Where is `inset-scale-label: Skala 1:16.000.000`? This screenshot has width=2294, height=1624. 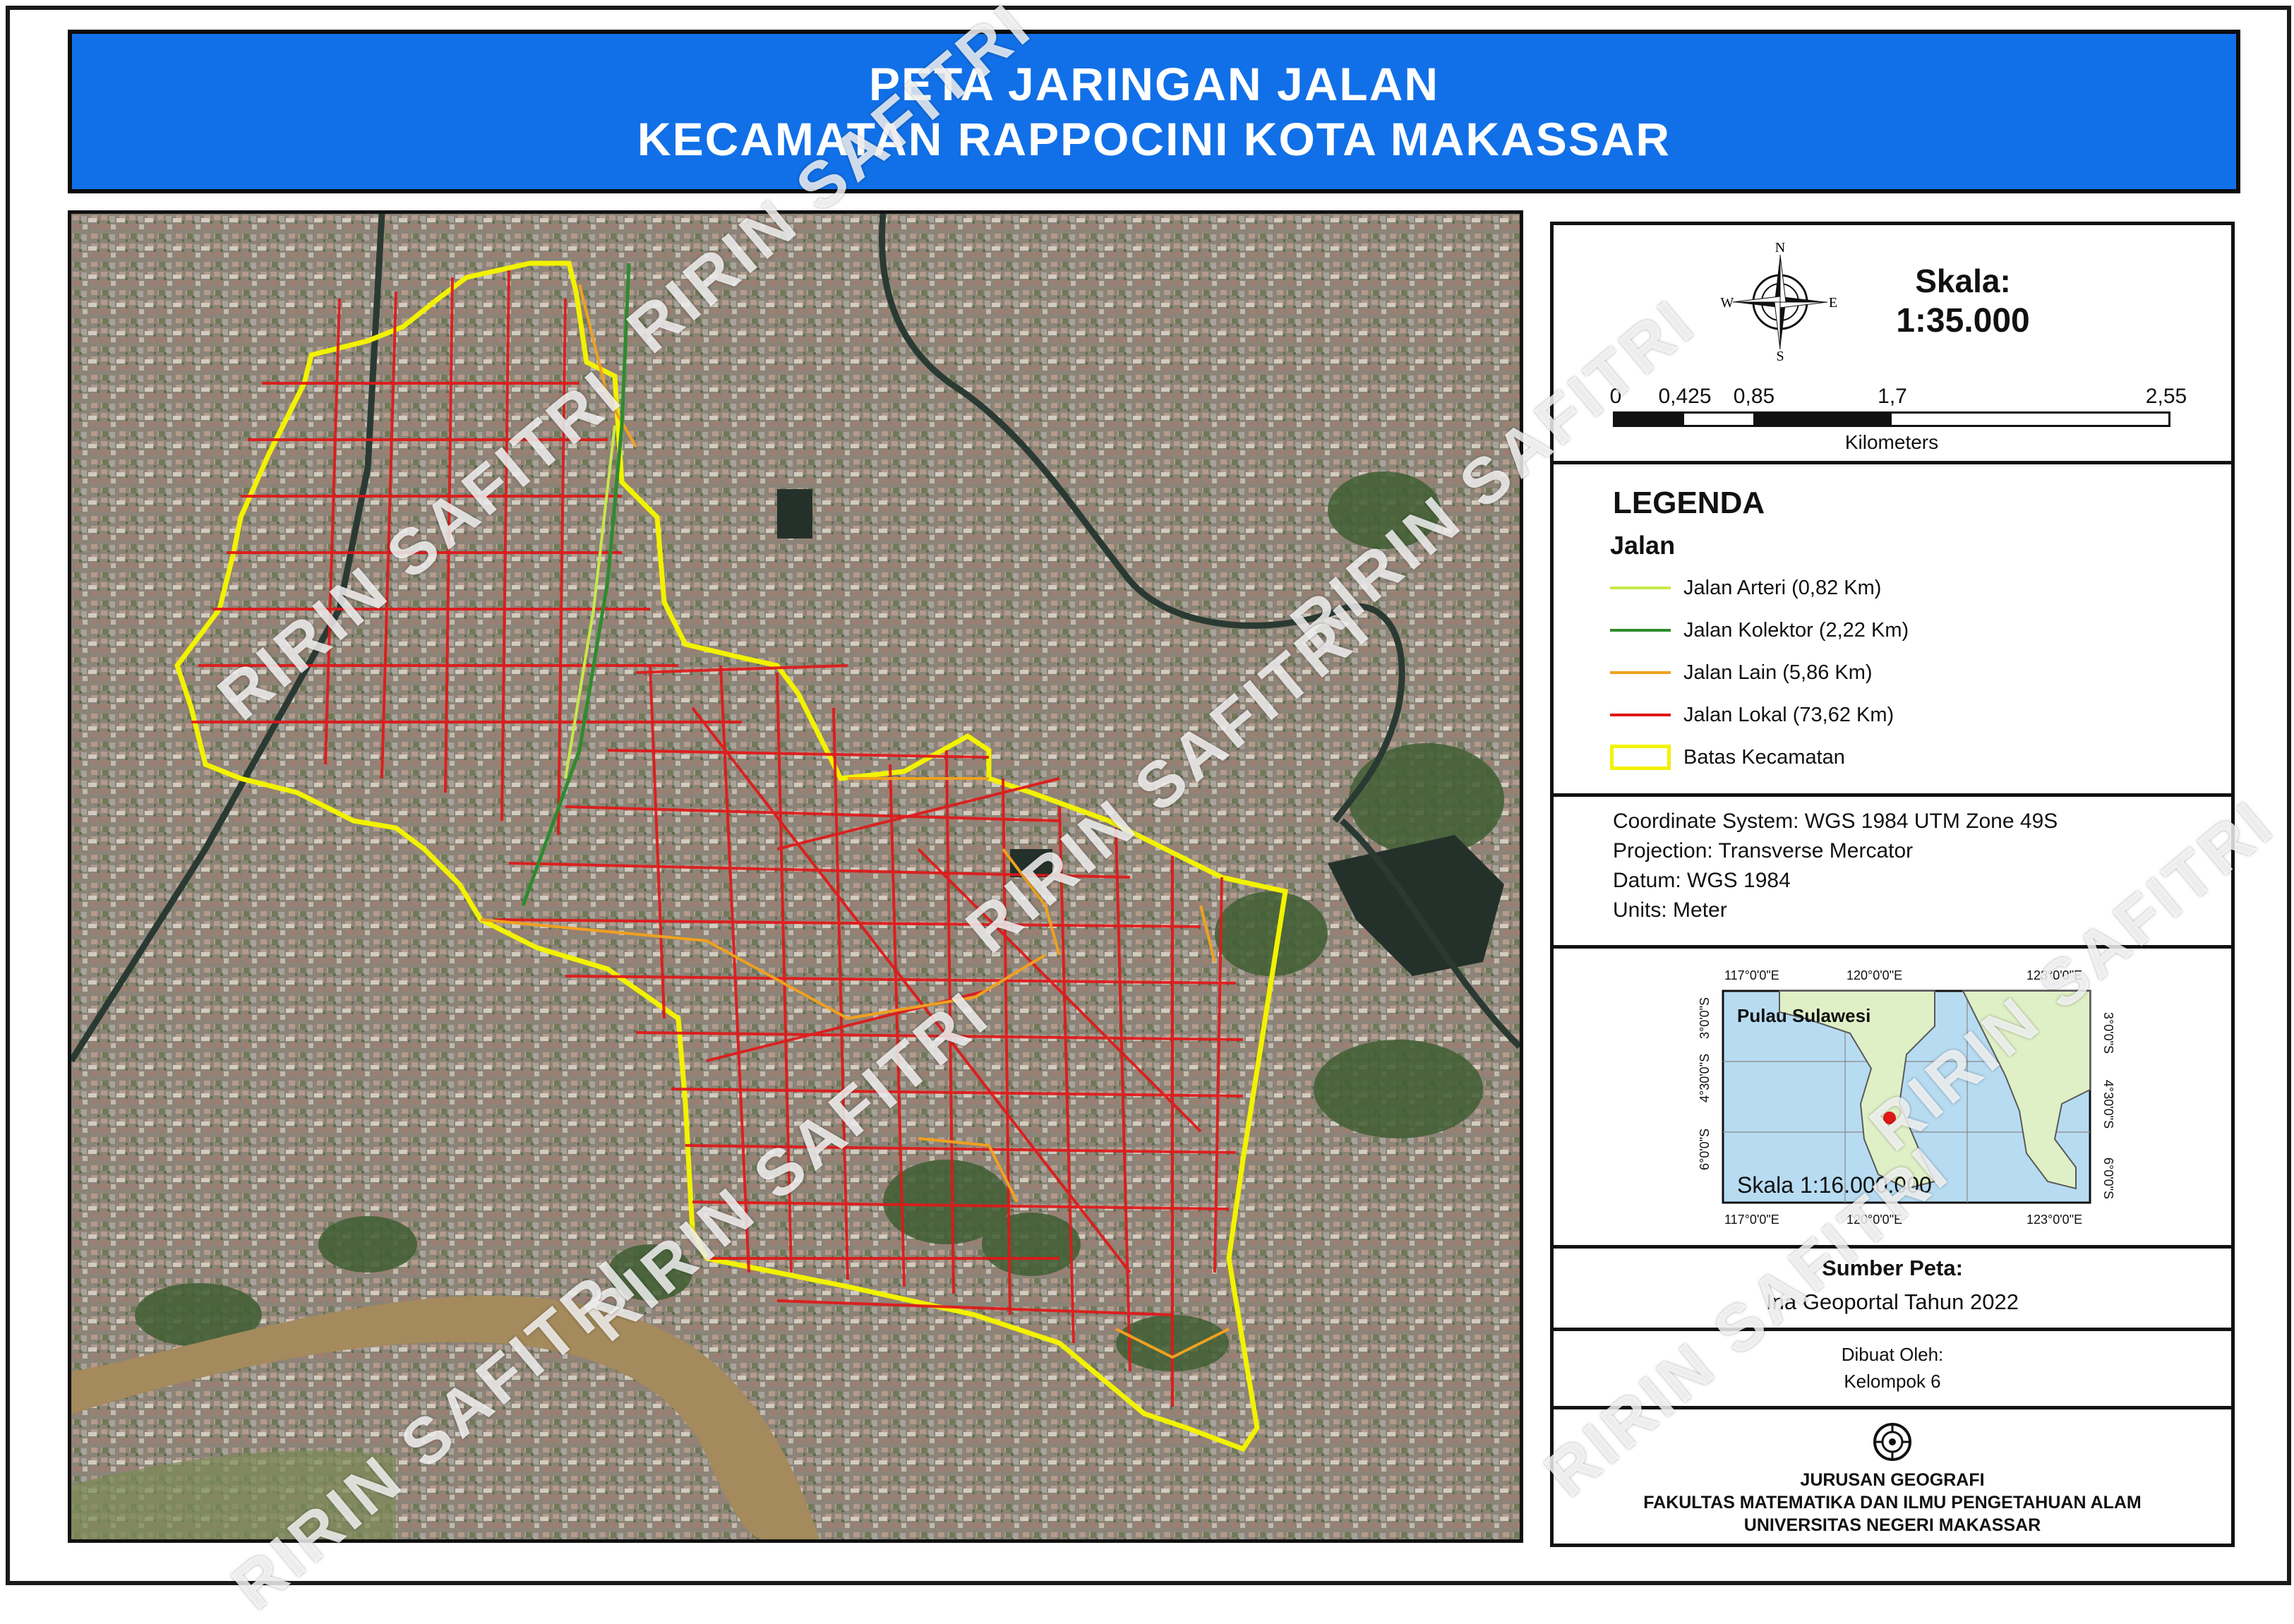 inset-scale-label: Skala 1:16.000.000 is located at coordinates (1834, 1185).